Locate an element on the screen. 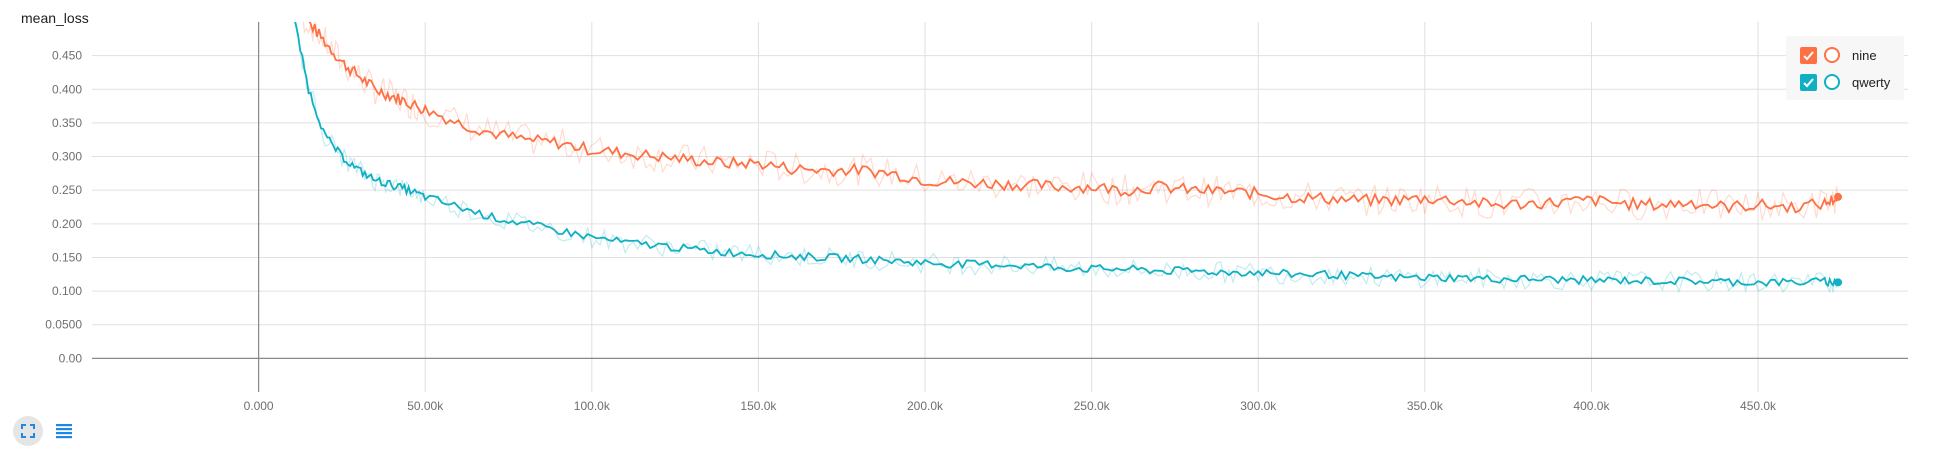  x-tick-label: 50.00k is located at coordinates (425, 406).